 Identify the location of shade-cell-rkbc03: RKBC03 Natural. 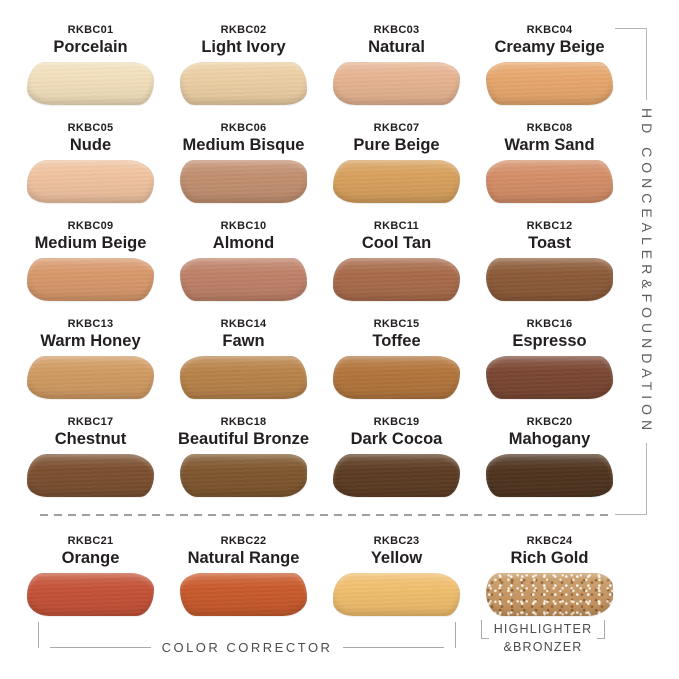
(396, 71).